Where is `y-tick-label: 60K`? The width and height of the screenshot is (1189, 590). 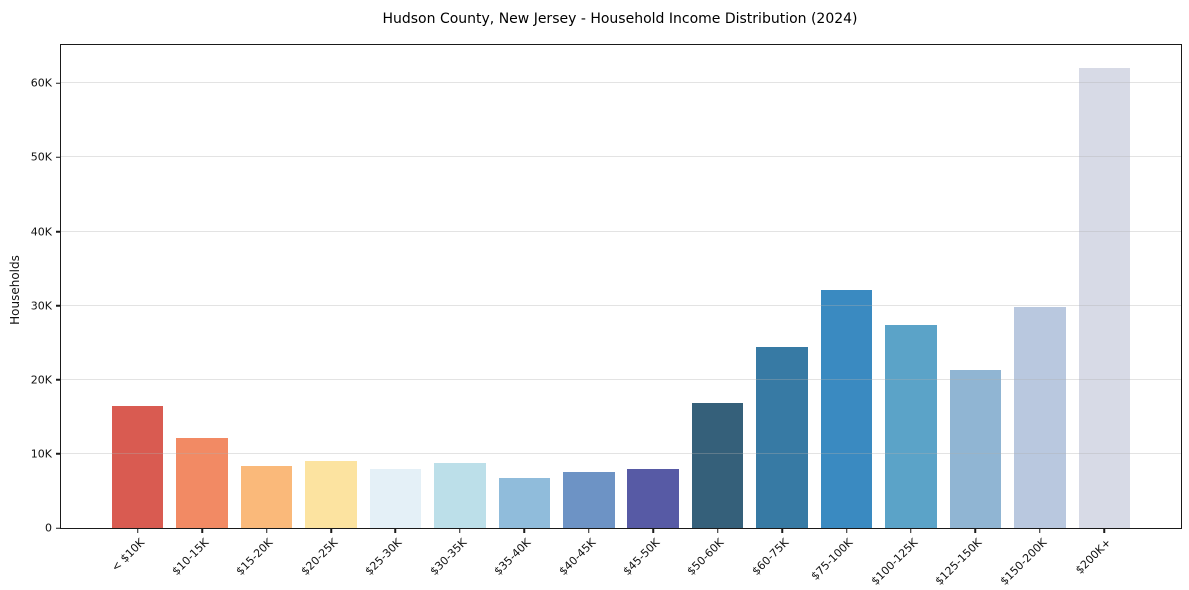 y-tick-label: 60K is located at coordinates (41, 83).